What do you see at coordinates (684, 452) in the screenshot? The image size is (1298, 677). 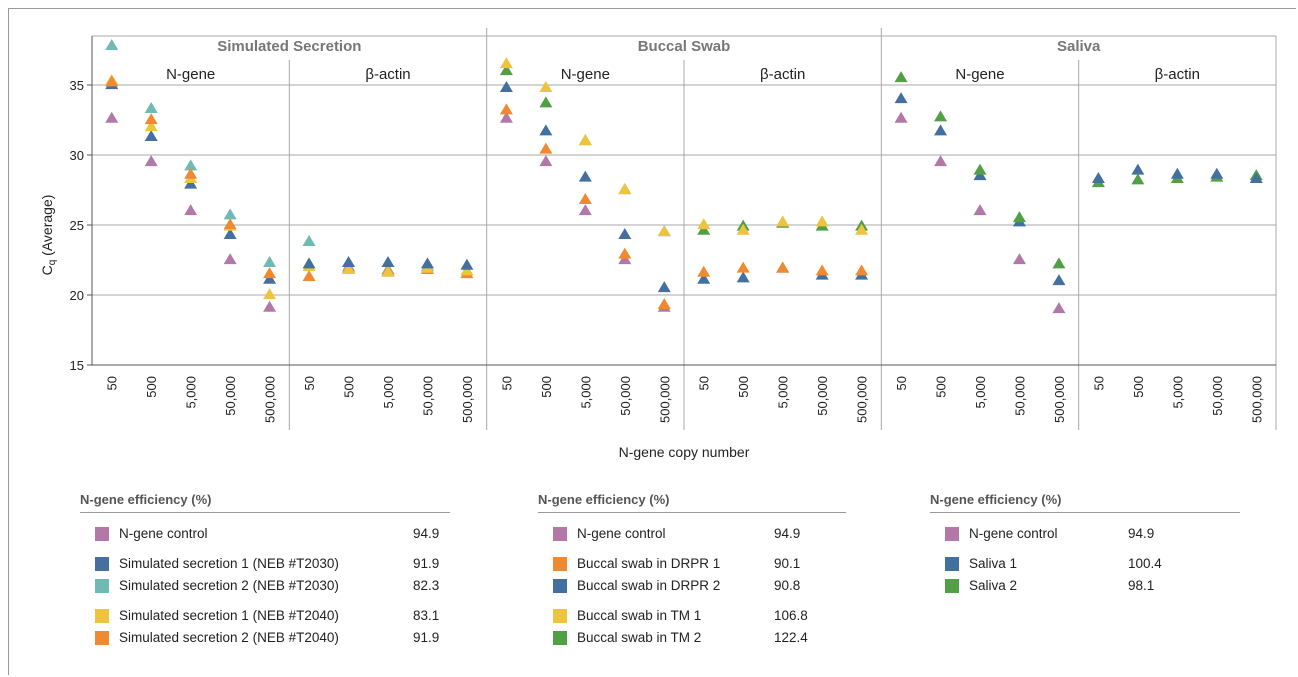 I see `x-axis-label: N-gene copy number` at bounding box center [684, 452].